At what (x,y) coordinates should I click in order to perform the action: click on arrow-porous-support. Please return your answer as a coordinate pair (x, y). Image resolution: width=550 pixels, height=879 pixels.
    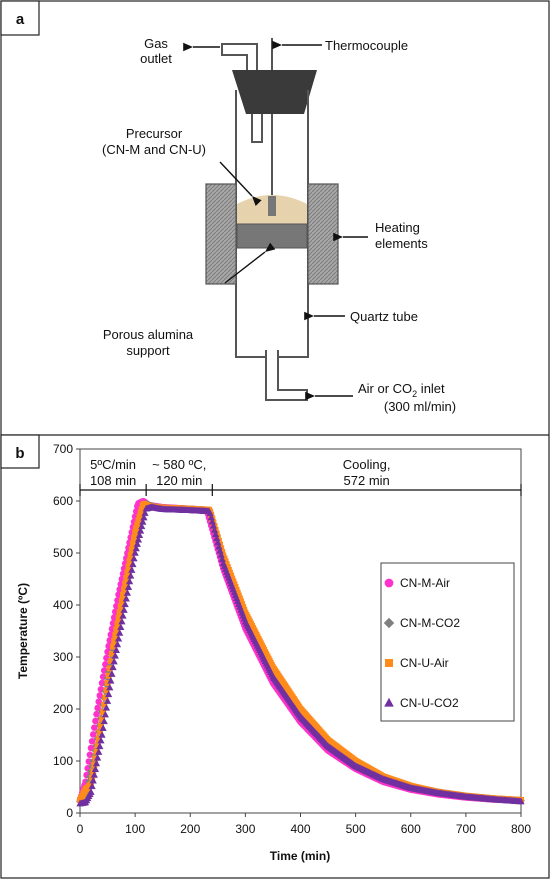
    Looking at the image, I should click on (250, 263).